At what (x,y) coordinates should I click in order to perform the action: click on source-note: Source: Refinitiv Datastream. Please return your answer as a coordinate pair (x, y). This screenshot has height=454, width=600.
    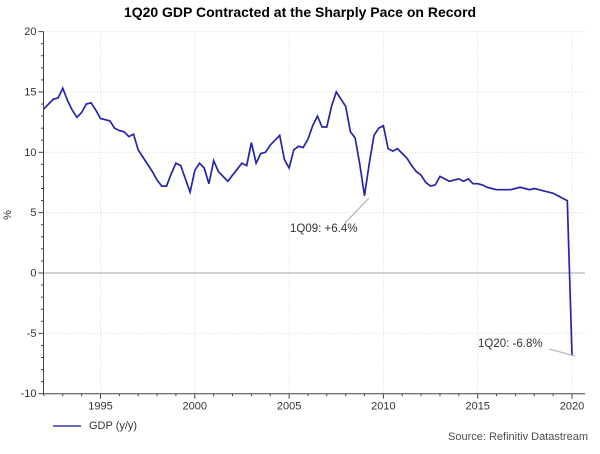
    Looking at the image, I should click on (518, 437).